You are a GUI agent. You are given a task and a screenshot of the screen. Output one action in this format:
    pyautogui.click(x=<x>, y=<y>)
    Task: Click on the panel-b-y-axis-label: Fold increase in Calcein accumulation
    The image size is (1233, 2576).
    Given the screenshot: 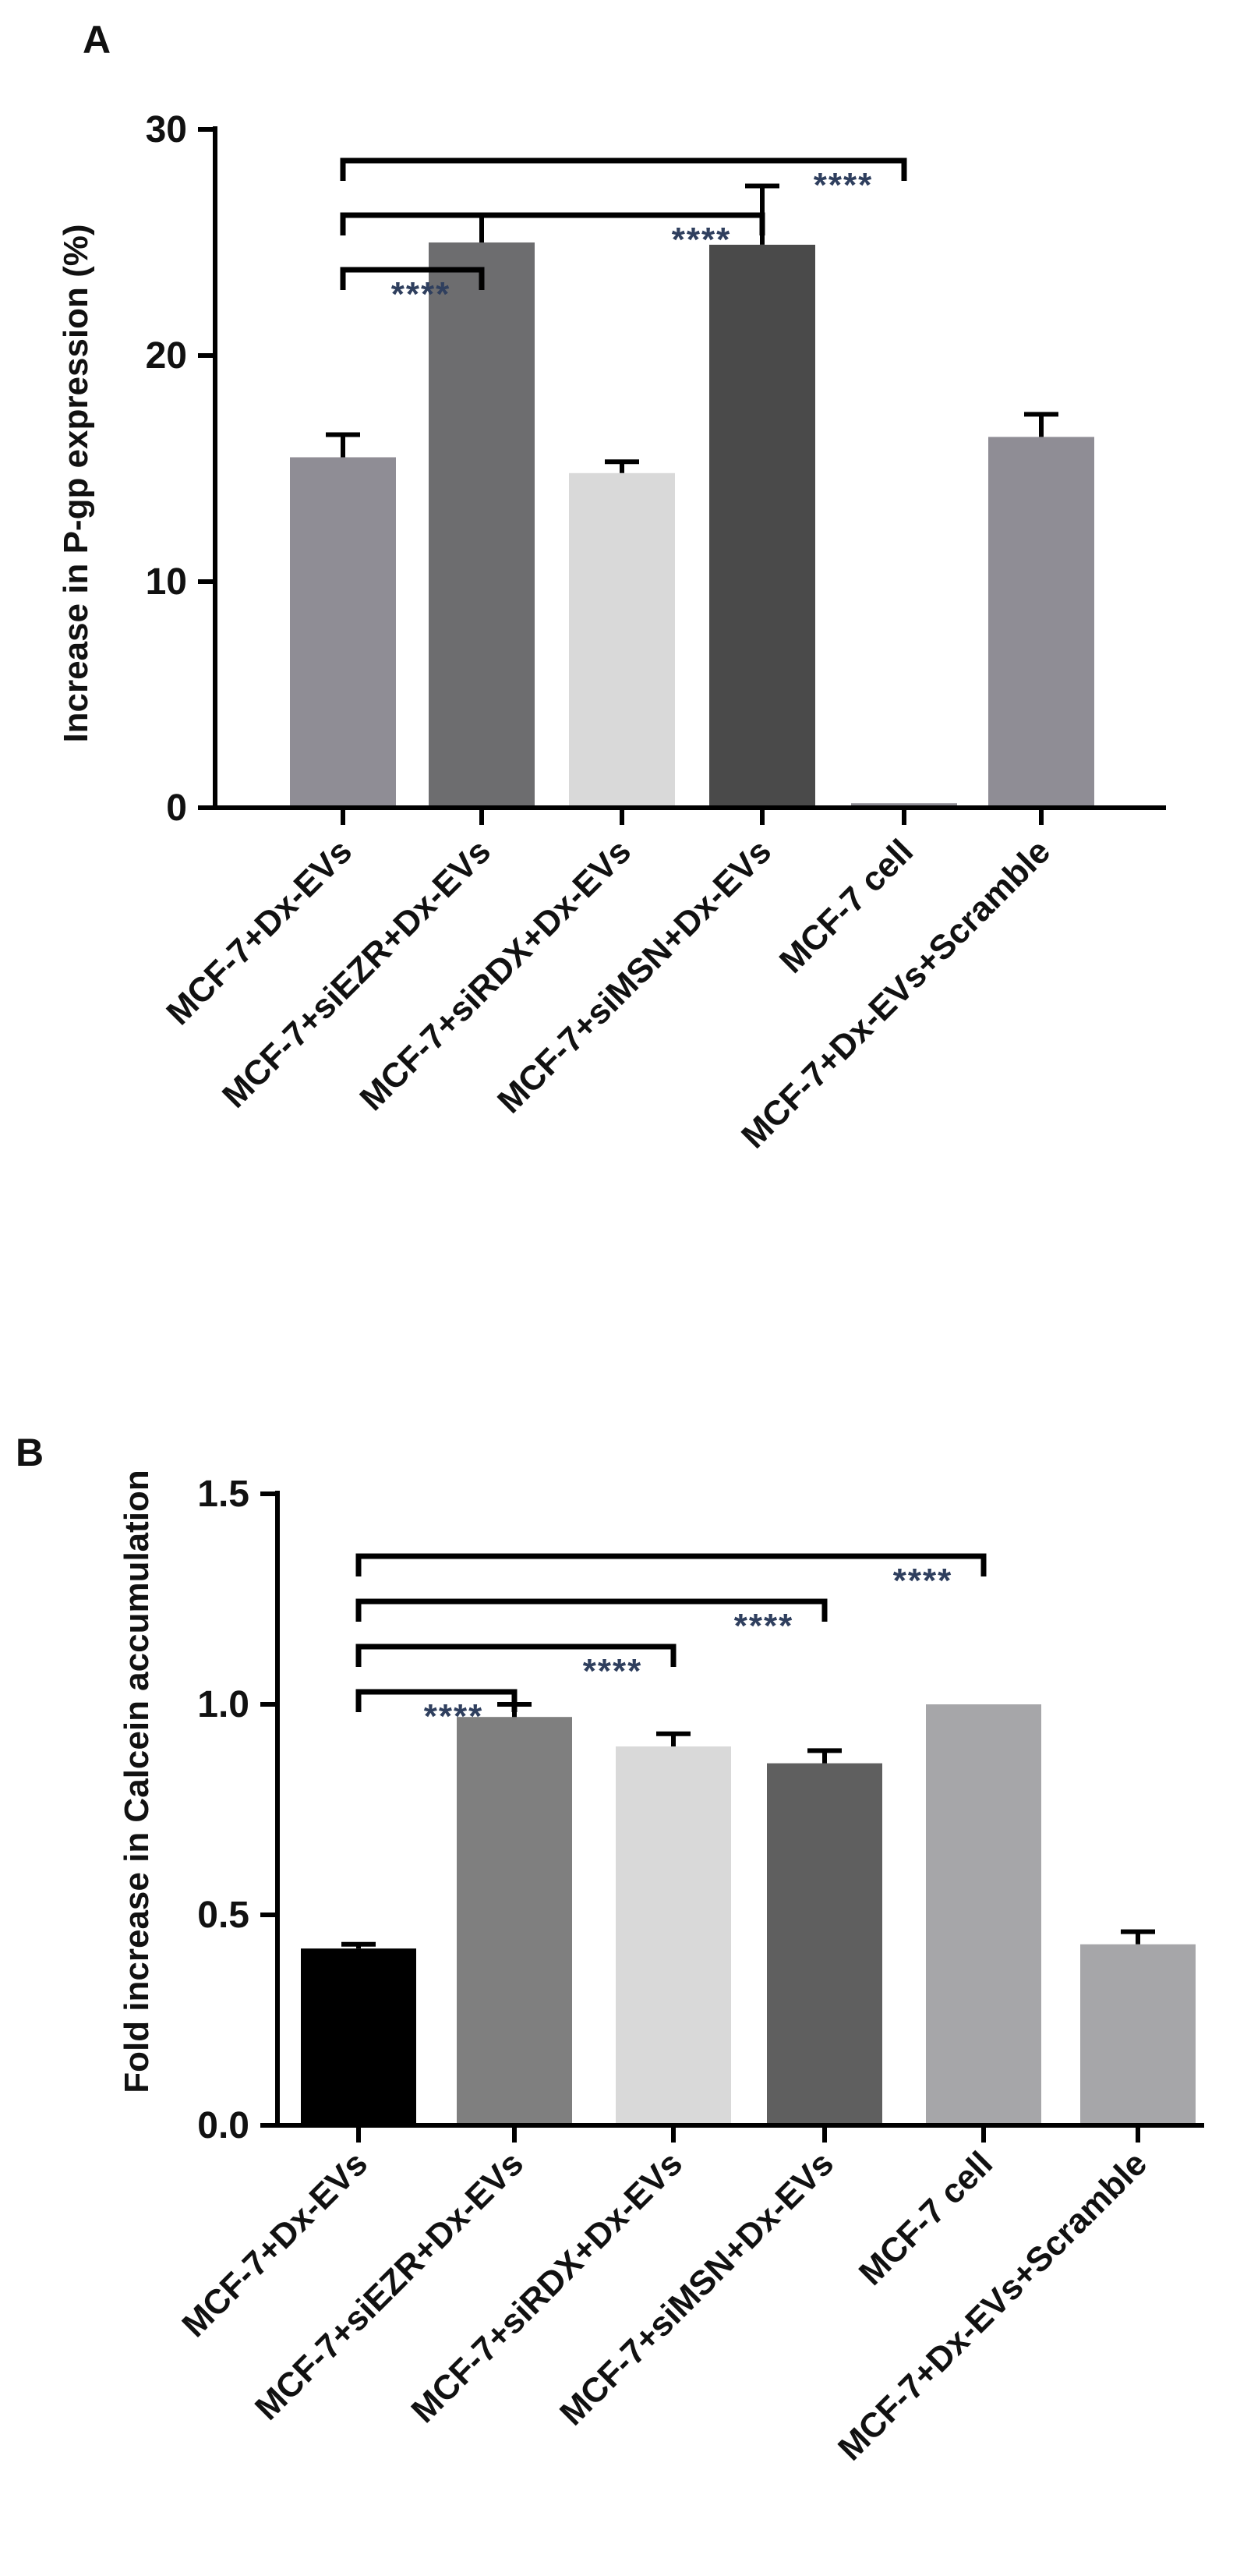 What is the action you would take?
    pyautogui.click(x=137, y=1781)
    